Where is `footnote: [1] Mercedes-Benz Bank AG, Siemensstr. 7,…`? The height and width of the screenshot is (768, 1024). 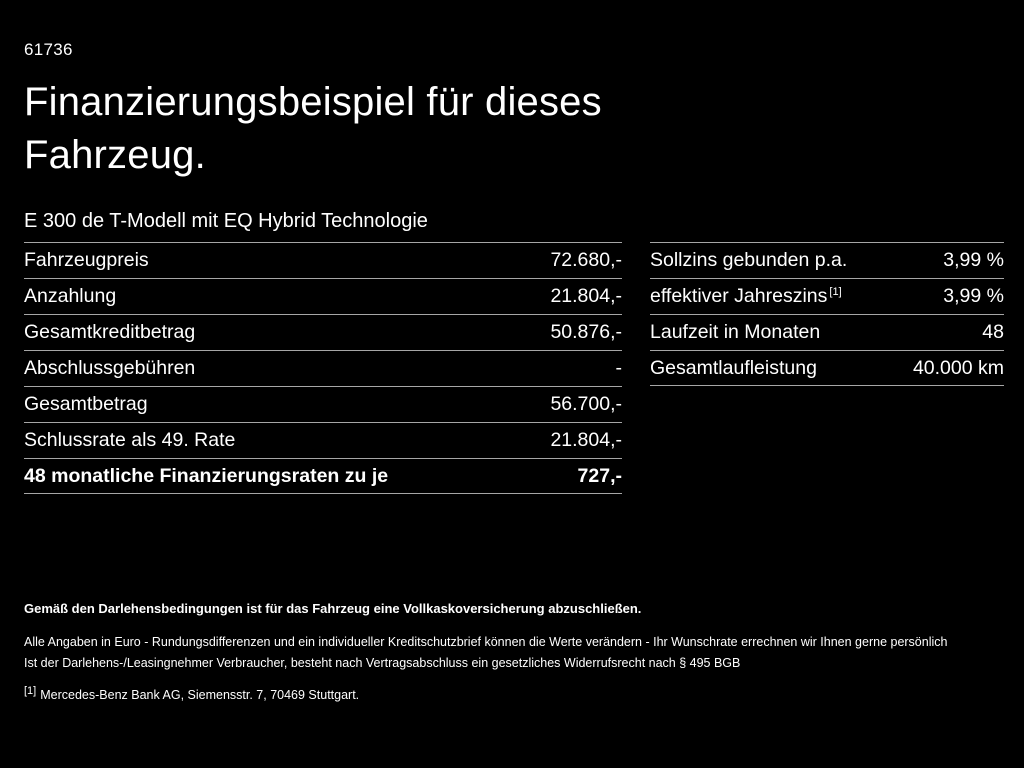
footnote: [1] Mercedes-Benz Bank AG, Siemensstr. 7,… is located at coordinates (514, 695).